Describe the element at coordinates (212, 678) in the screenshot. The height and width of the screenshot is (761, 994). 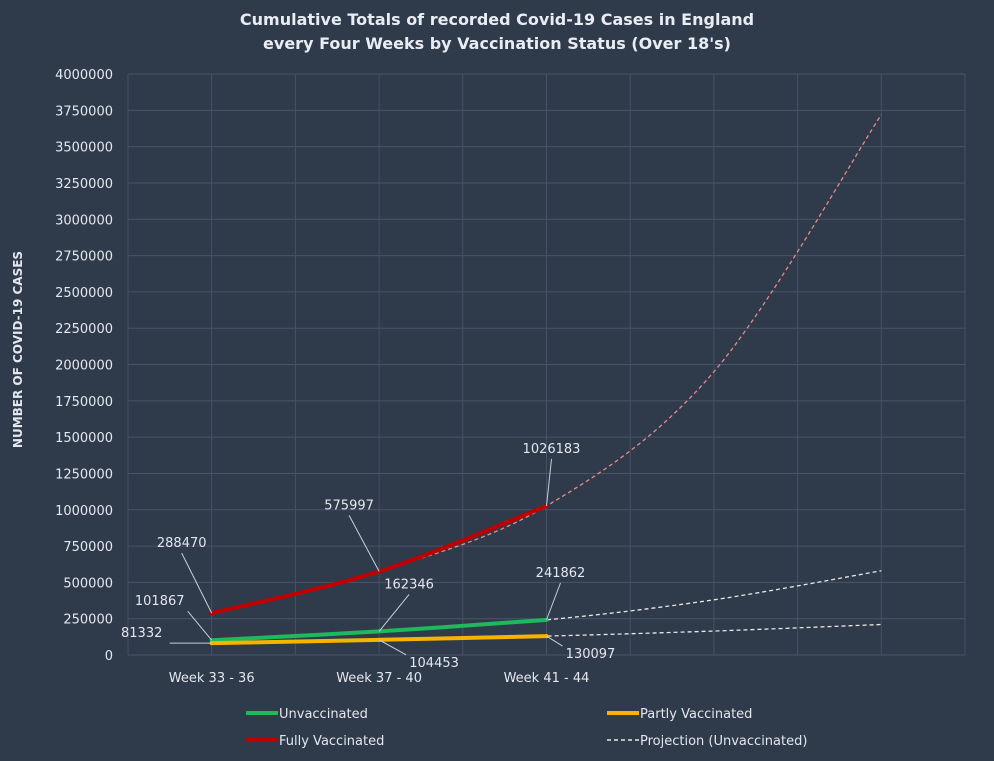
I see `x-category-label: Week 33 - 36` at that location.